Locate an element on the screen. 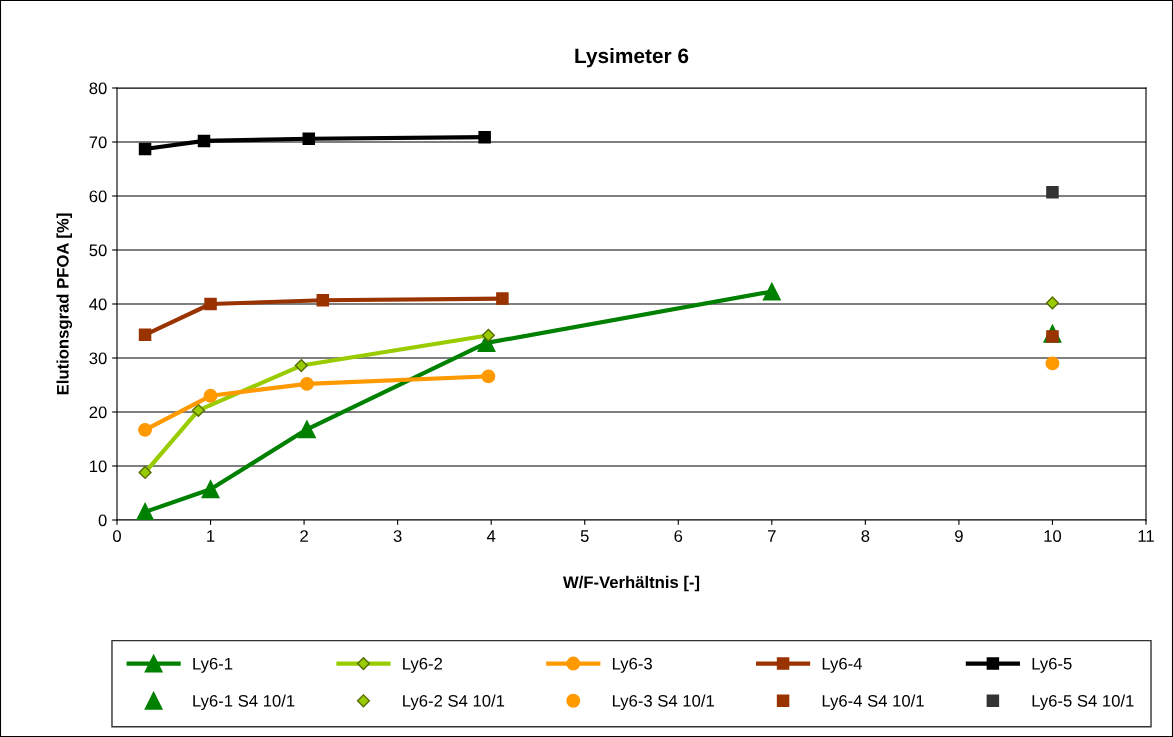 The width and height of the screenshot is (1173, 737). y-tick-label: 30 is located at coordinates (98, 358).